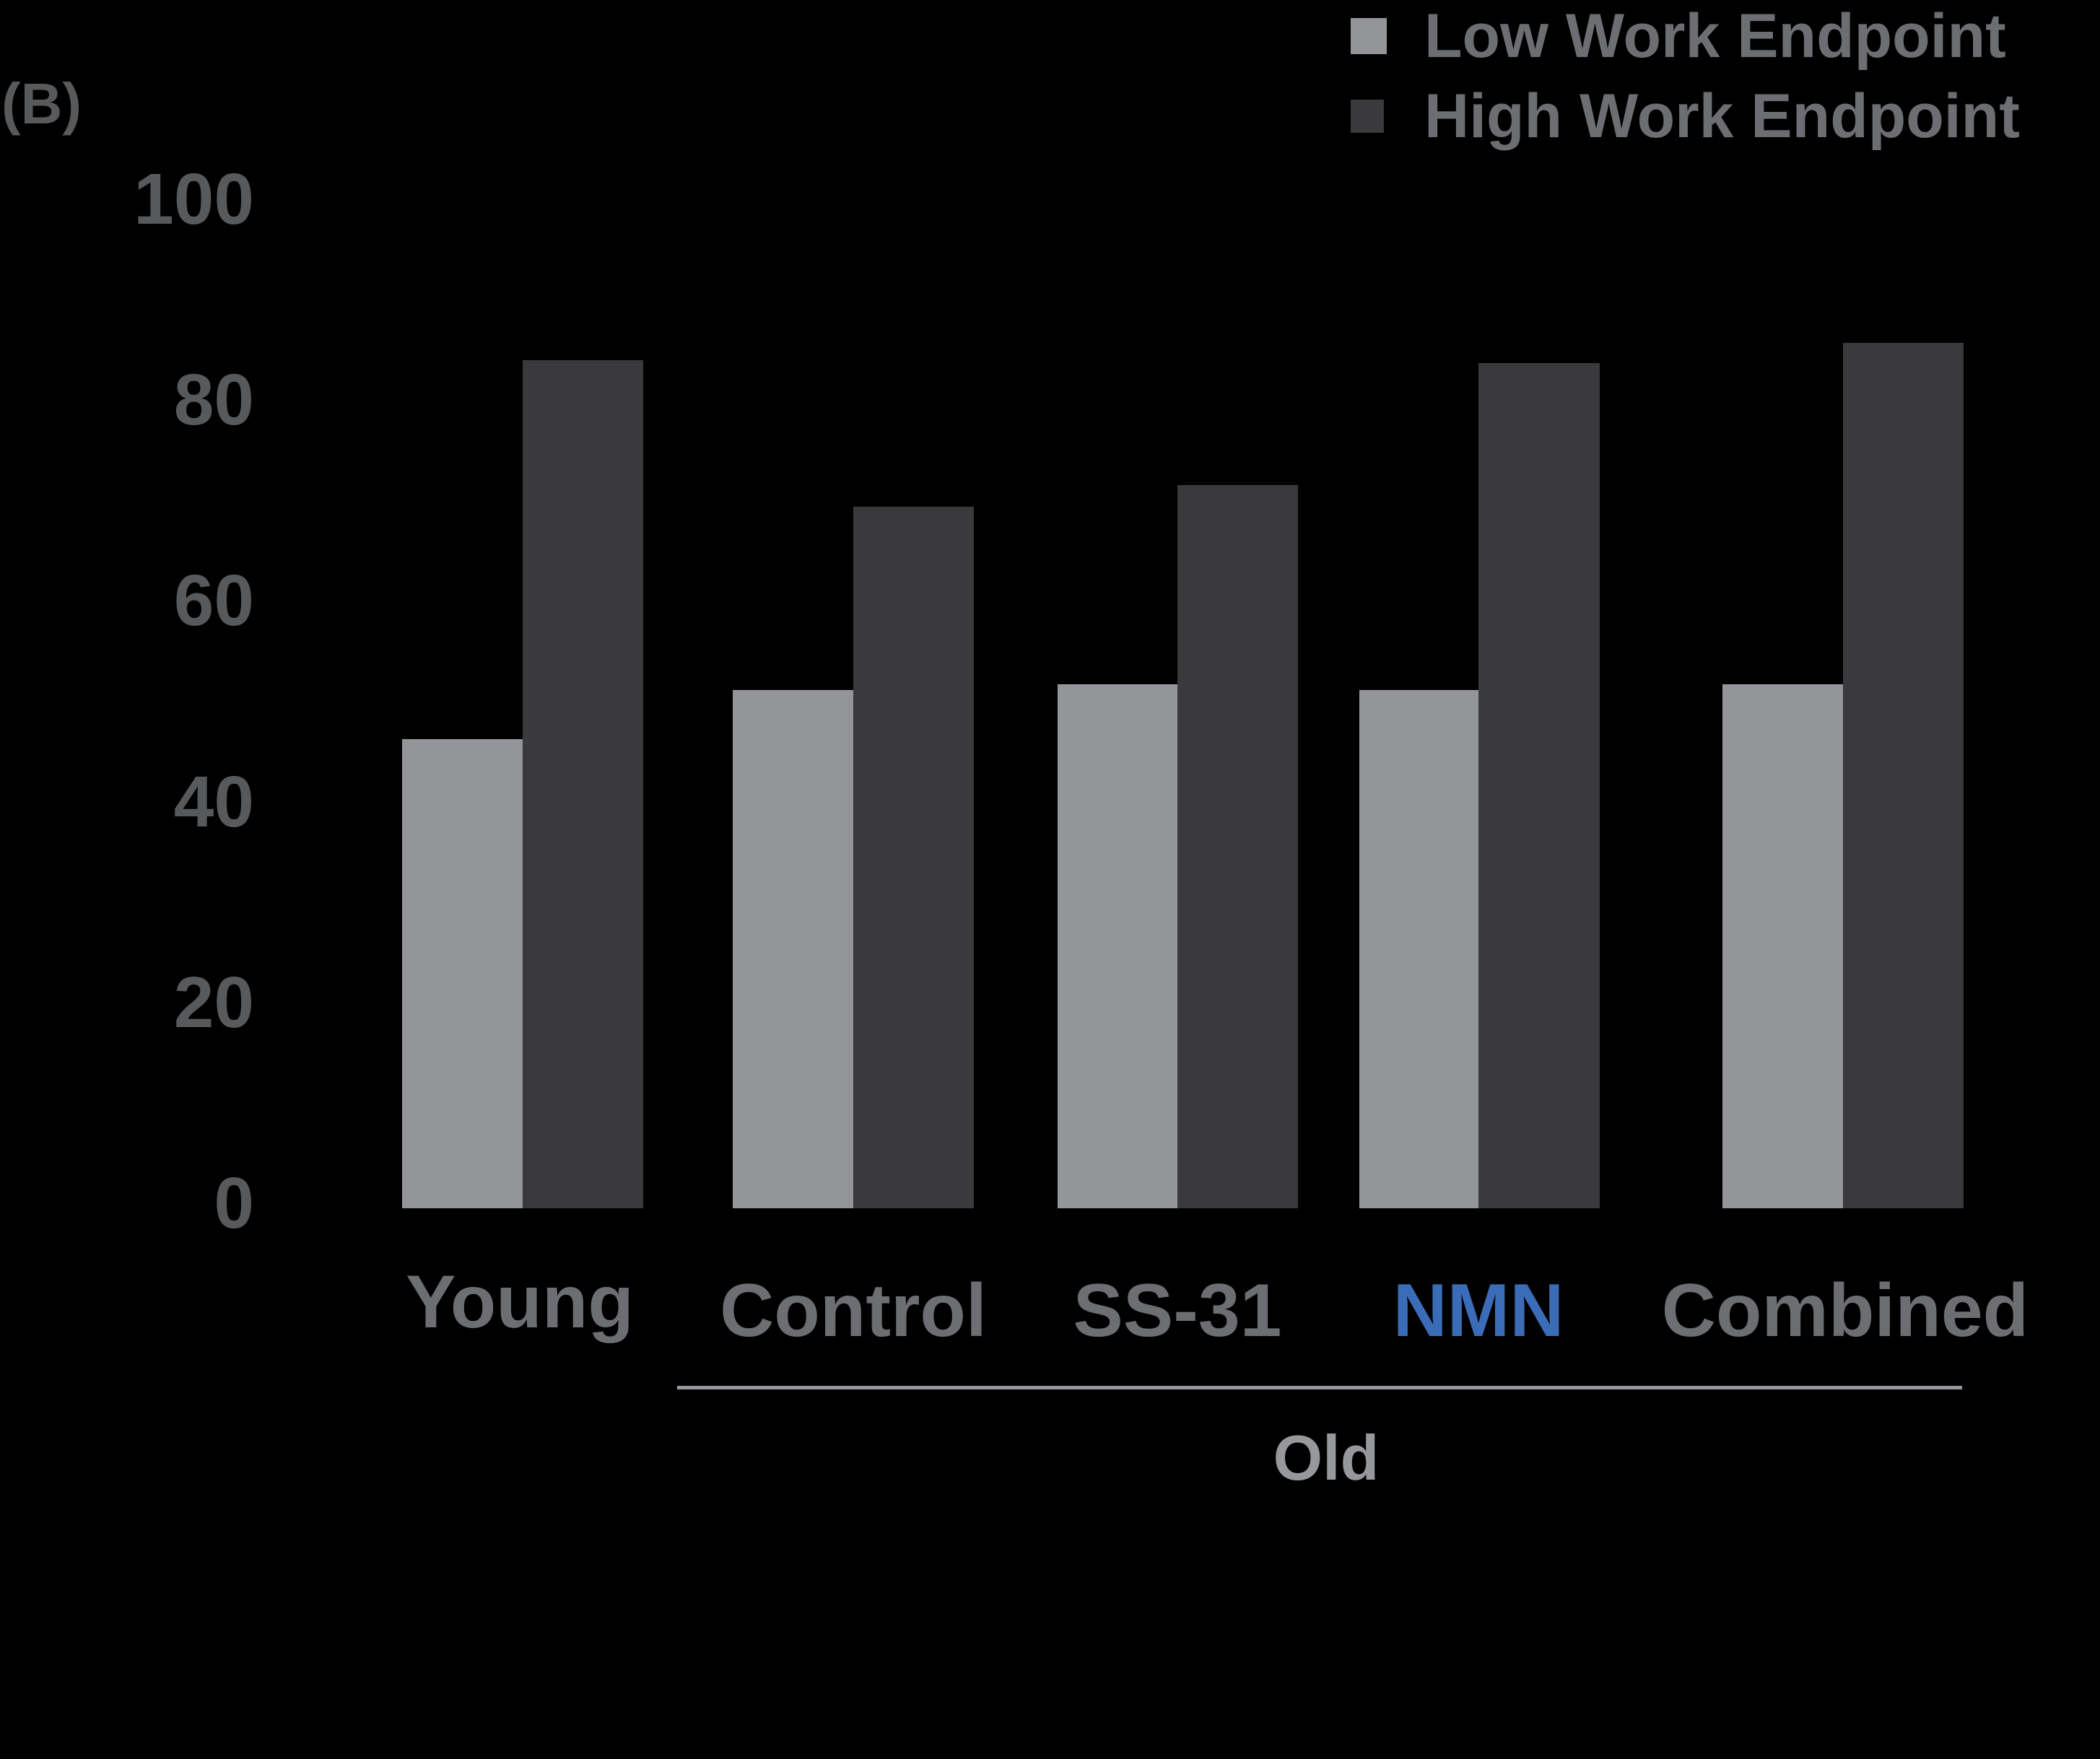 Image resolution: width=2100 pixels, height=1759 pixels. I want to click on bar-control-high, so click(913, 857).